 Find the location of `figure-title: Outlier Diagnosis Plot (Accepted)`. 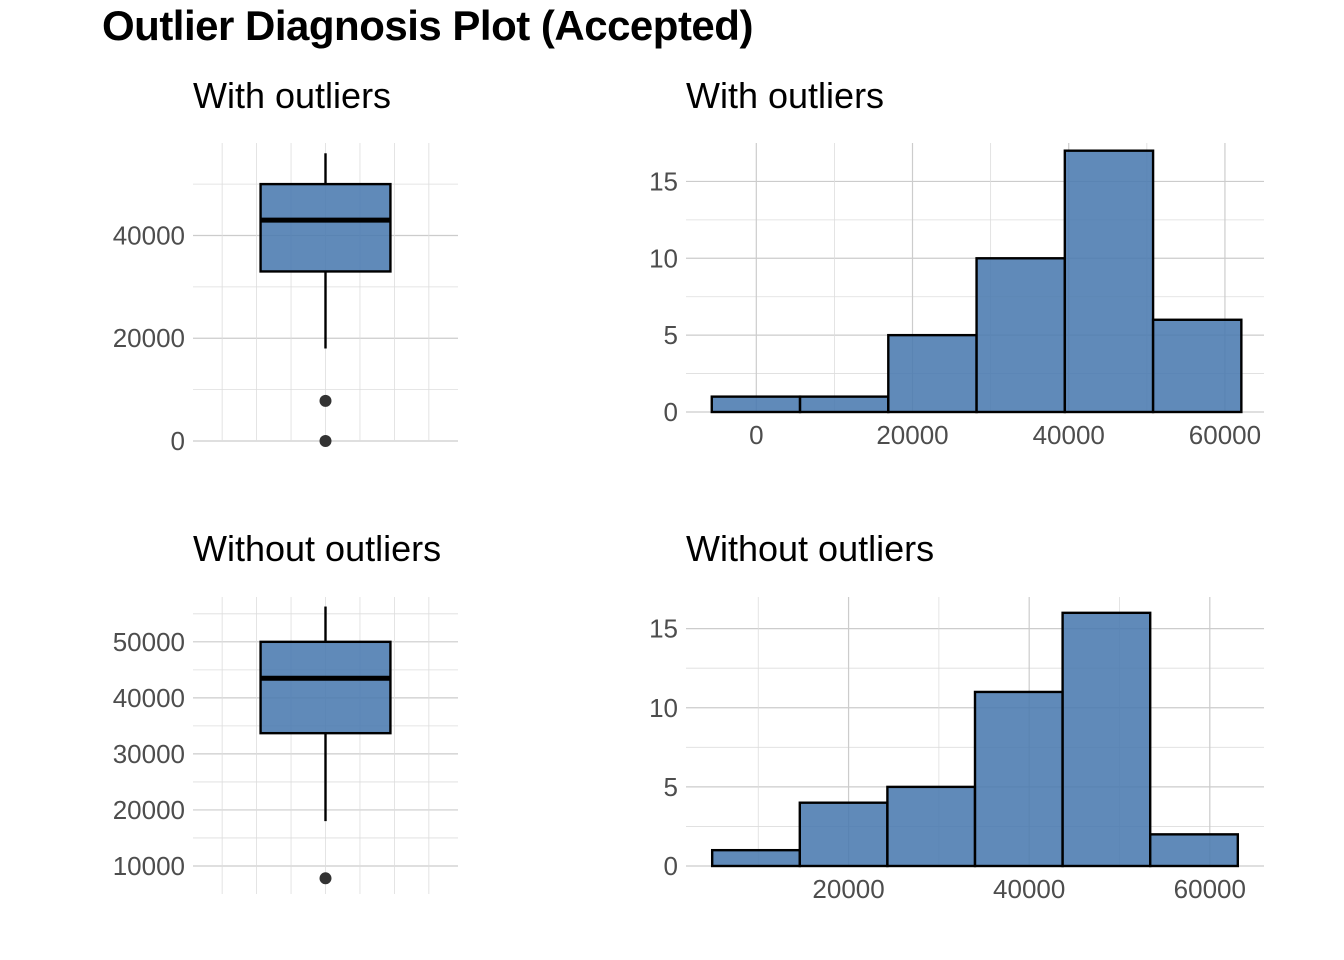

figure-title: Outlier Diagnosis Plot (Accepted) is located at coordinates (427, 25).